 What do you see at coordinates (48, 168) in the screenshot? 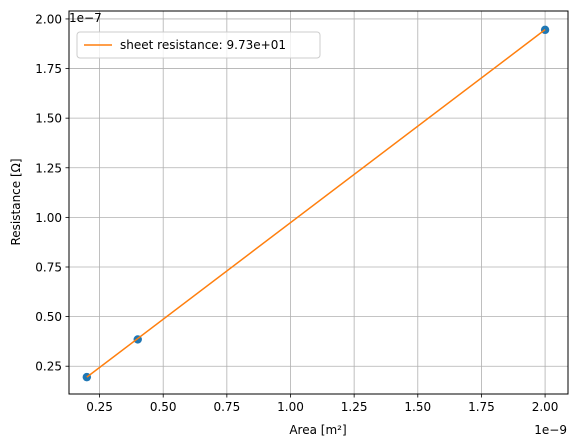
I see `y-tick-label: 1.25` at bounding box center [48, 168].